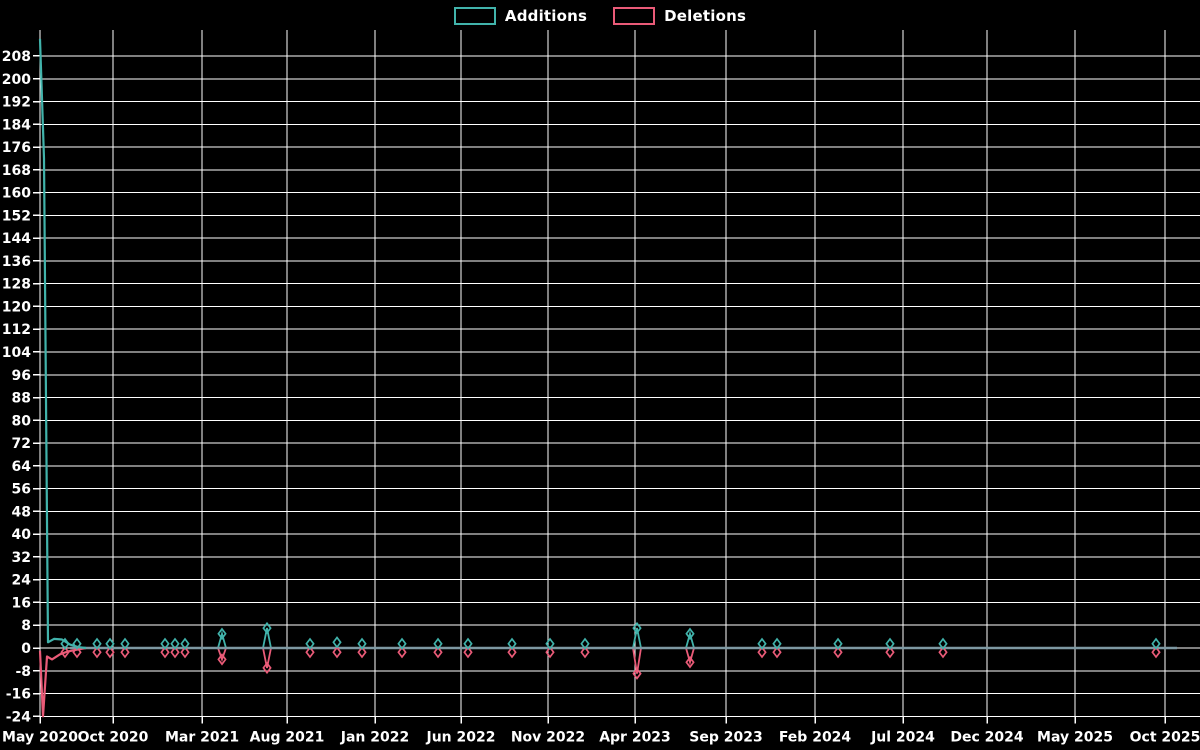 This screenshot has height=750, width=1200. What do you see at coordinates (23, 672) in the screenshot?
I see `y-tick-label: -8` at bounding box center [23, 672].